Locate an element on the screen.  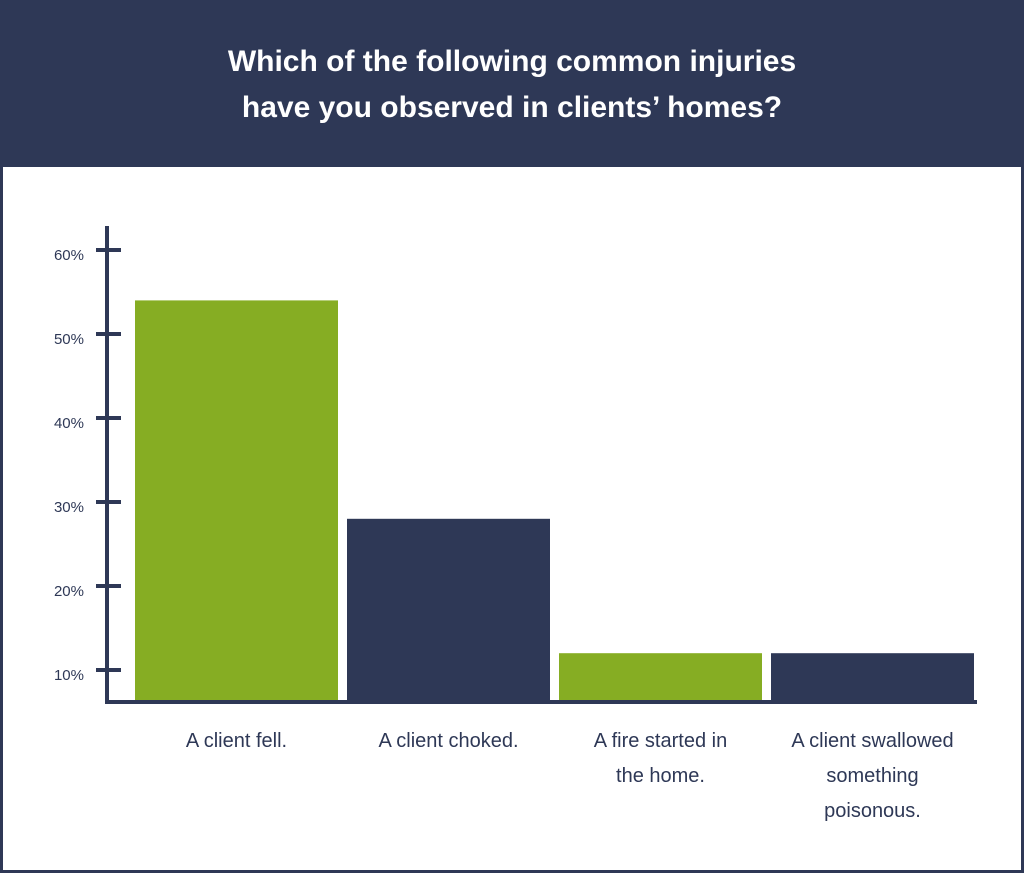
x-category-label-4-line-2: something is located at coordinates (872, 776).